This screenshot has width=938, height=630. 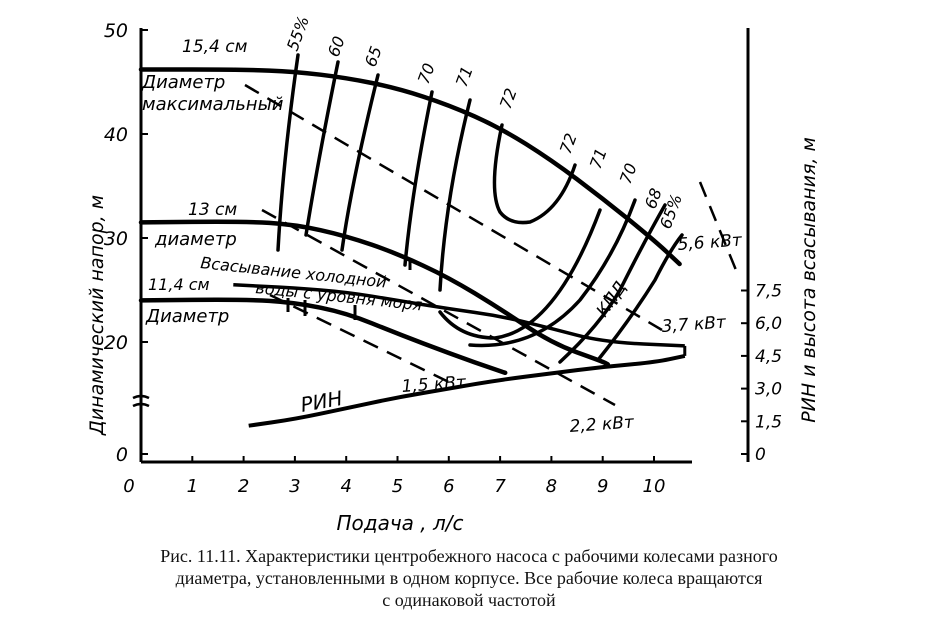 What do you see at coordinates (640, 297) in the screenshot?
I see `efficiency-line-65-right` at bounding box center [640, 297].